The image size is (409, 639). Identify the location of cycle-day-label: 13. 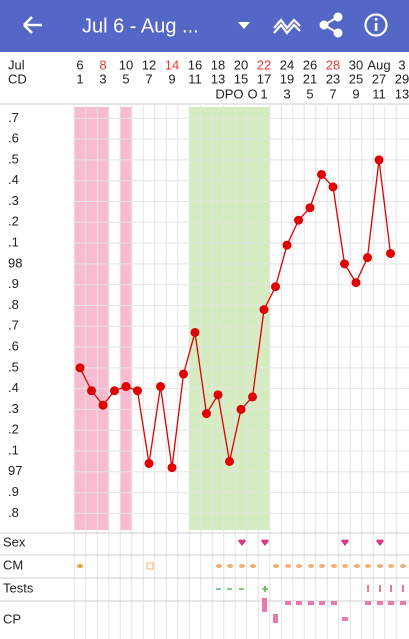
(218, 78).